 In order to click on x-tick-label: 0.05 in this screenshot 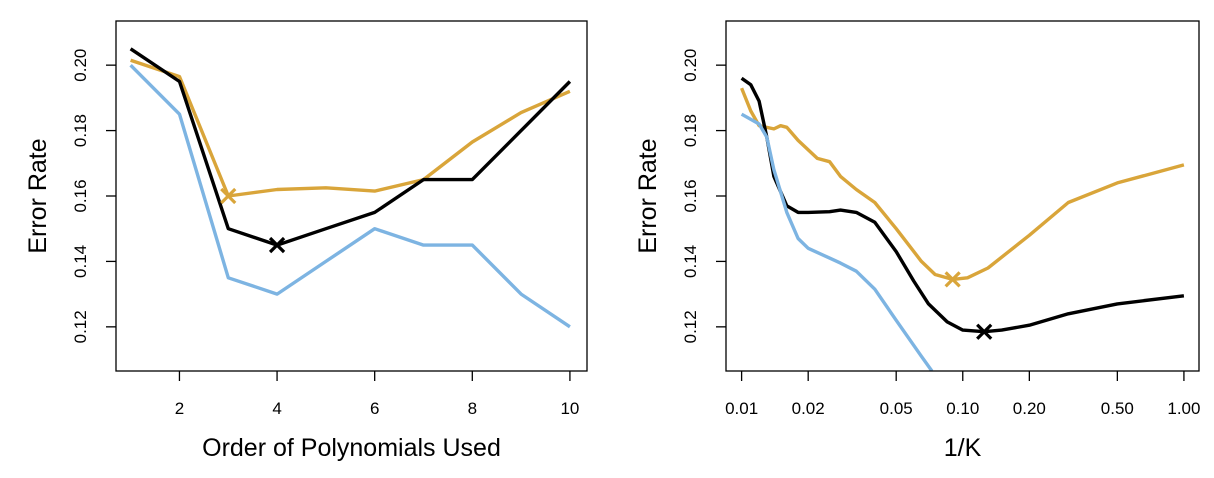, I will do `click(896, 408)`.